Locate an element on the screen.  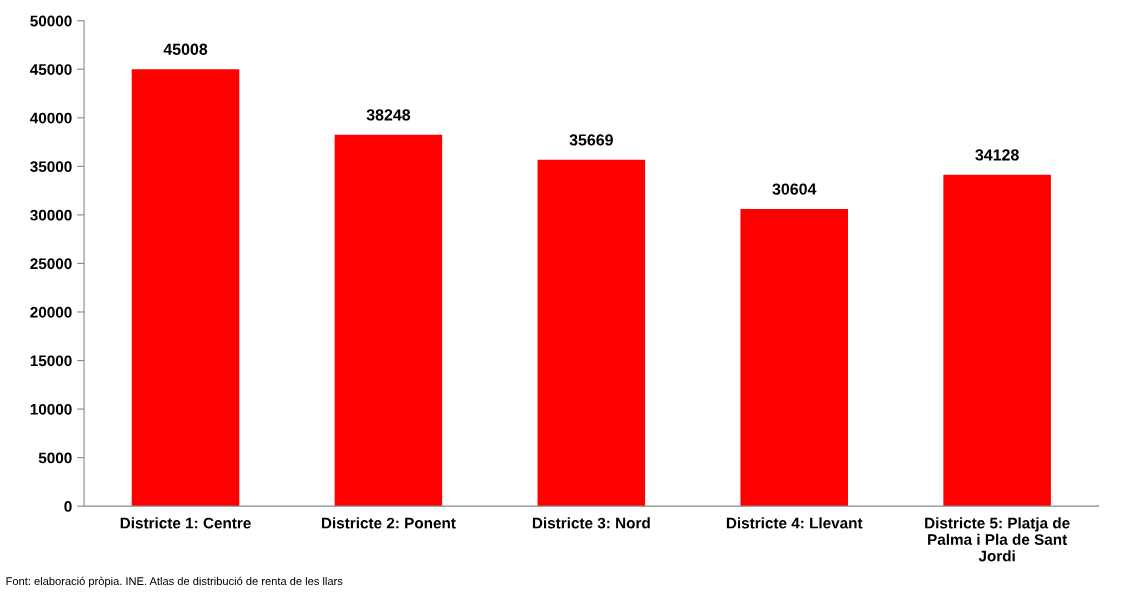
y-tick-label: 30000 is located at coordinates (51, 215).